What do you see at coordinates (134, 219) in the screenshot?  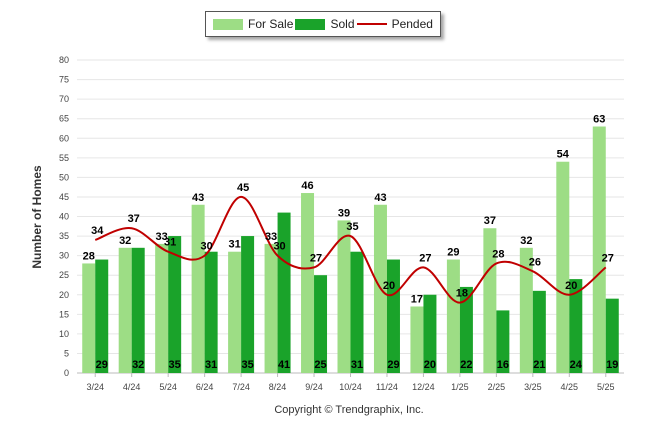 I see `pended-data-label: 37` at bounding box center [134, 219].